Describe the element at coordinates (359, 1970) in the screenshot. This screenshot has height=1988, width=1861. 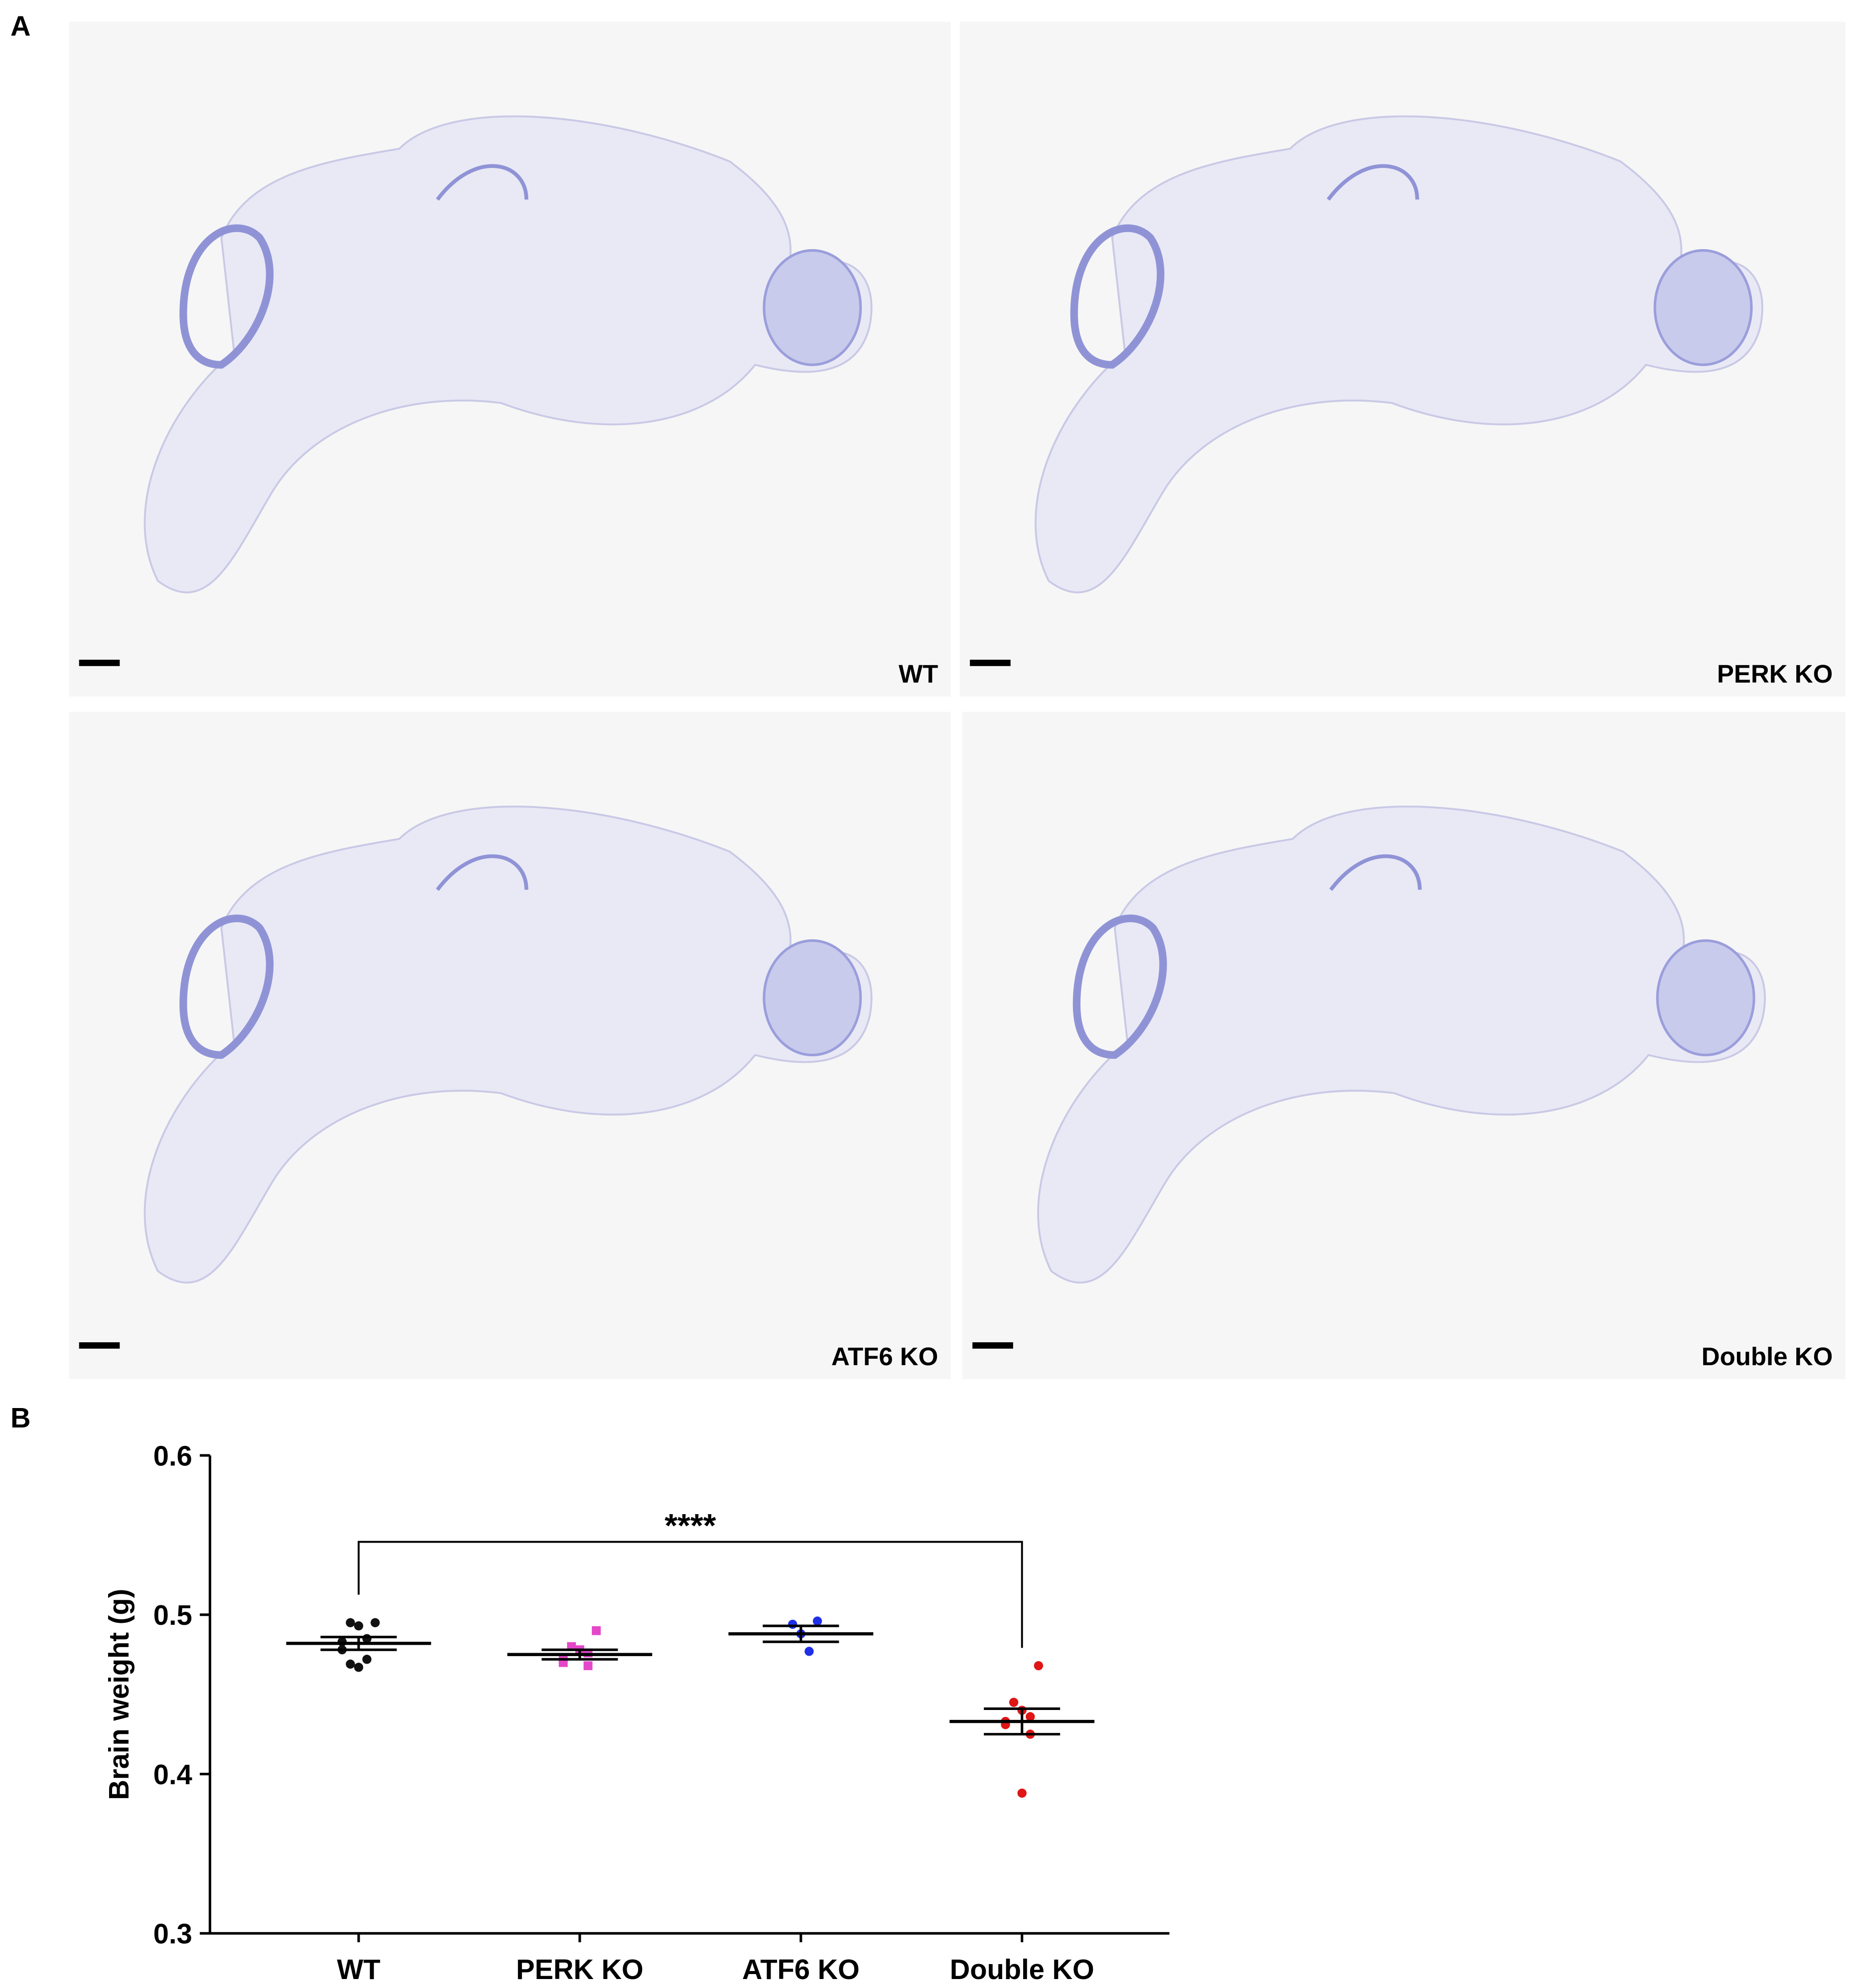
I see `x-tick-label: WT` at that location.